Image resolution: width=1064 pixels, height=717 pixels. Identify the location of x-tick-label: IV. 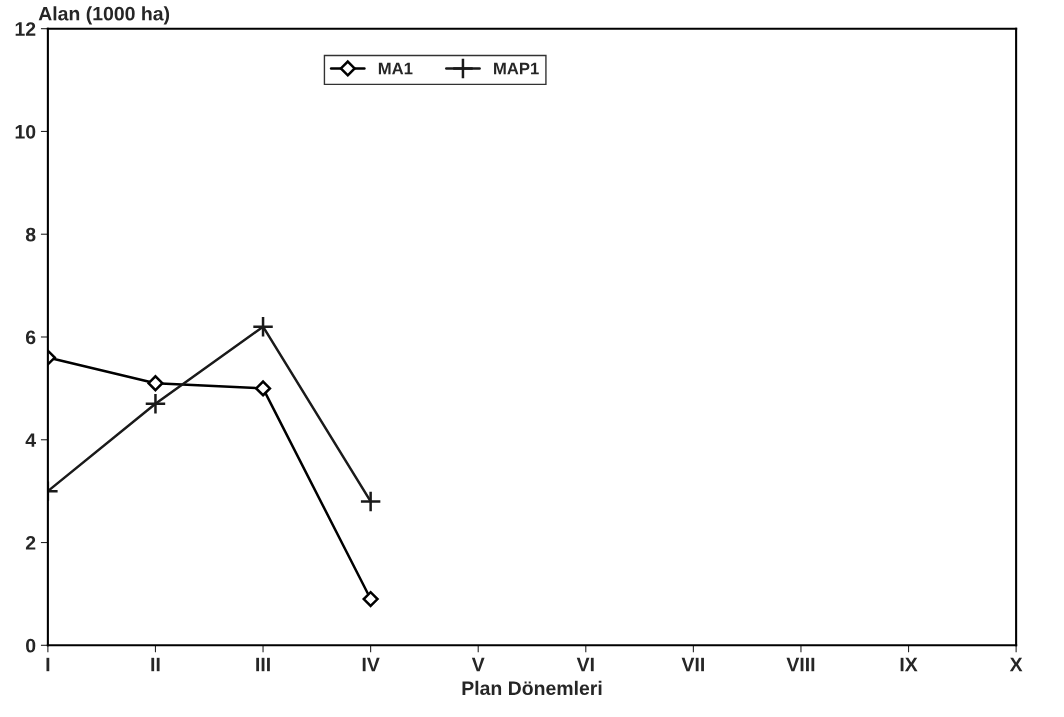
(371, 664).